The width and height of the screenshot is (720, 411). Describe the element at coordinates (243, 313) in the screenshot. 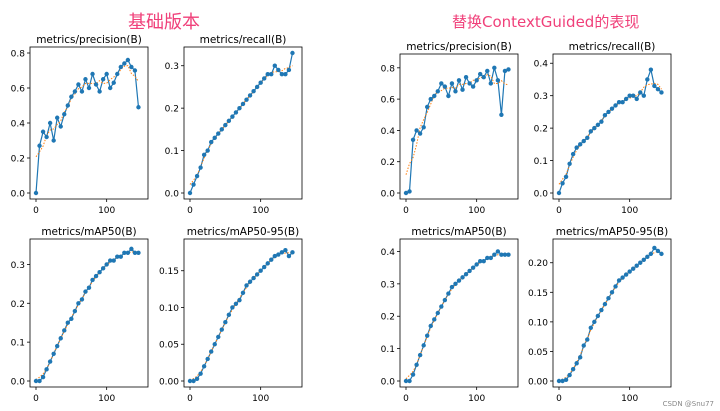

I see `plot-frame` at that location.